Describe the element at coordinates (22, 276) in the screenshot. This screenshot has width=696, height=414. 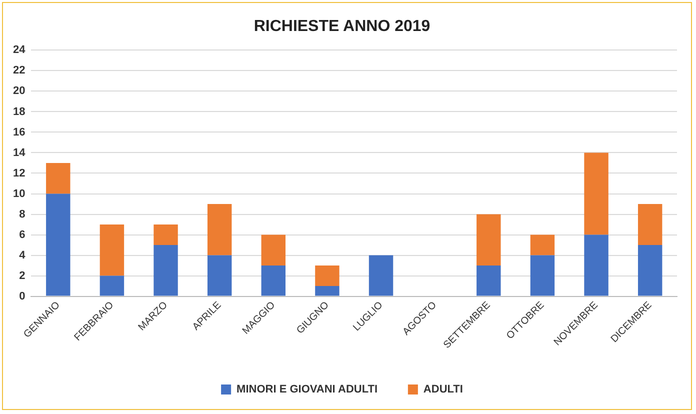
I see `y-tick-label: 2` at that location.